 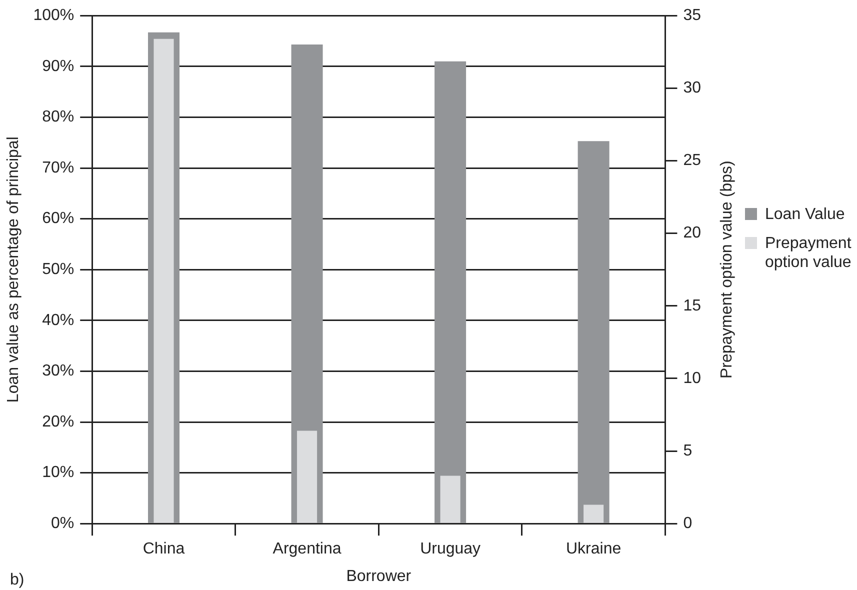 I want to click on y2-axis-title: Prepayment option value (bps), so click(x=727, y=269).